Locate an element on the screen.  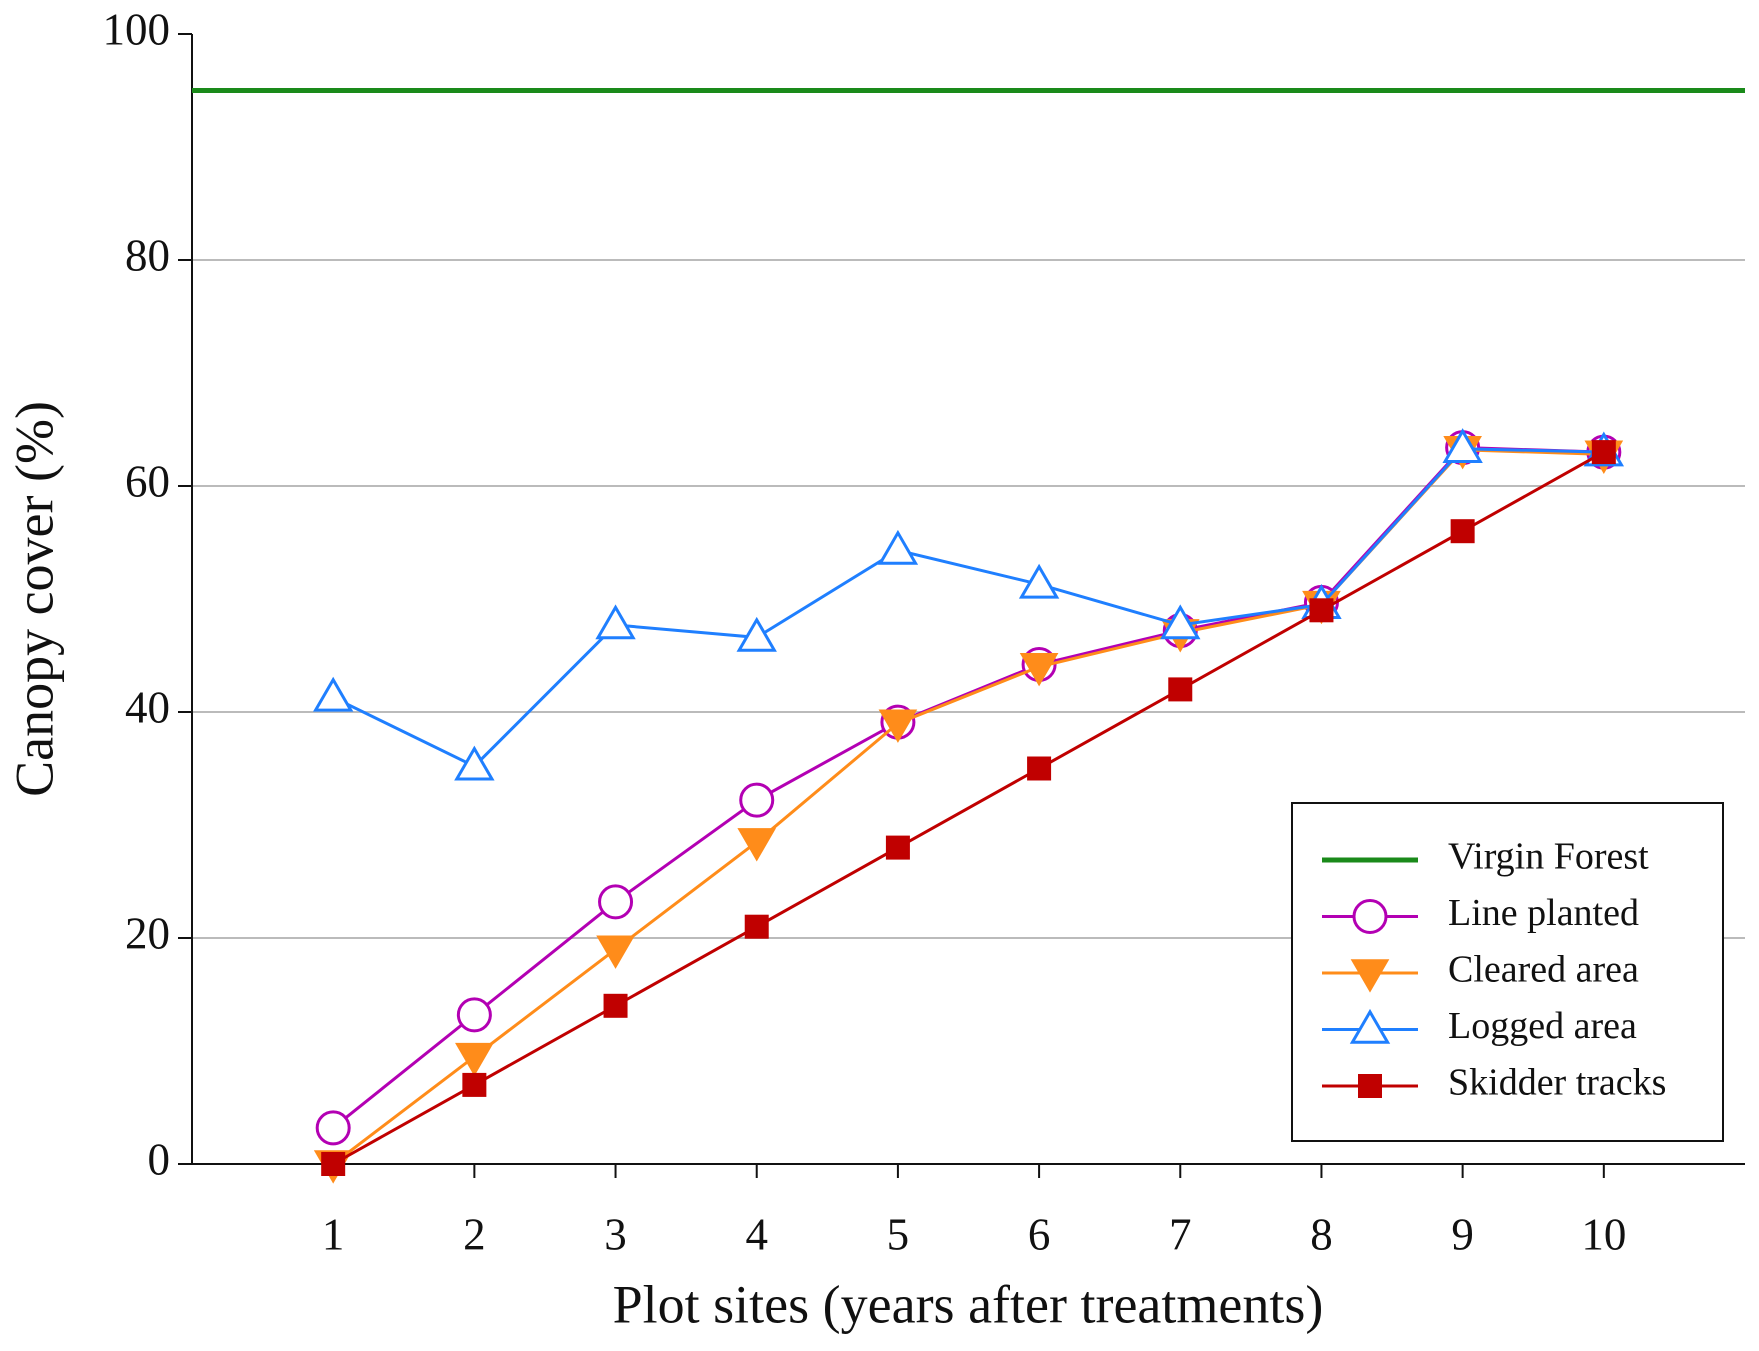
y-tick-label: 100 is located at coordinates (137, 29).